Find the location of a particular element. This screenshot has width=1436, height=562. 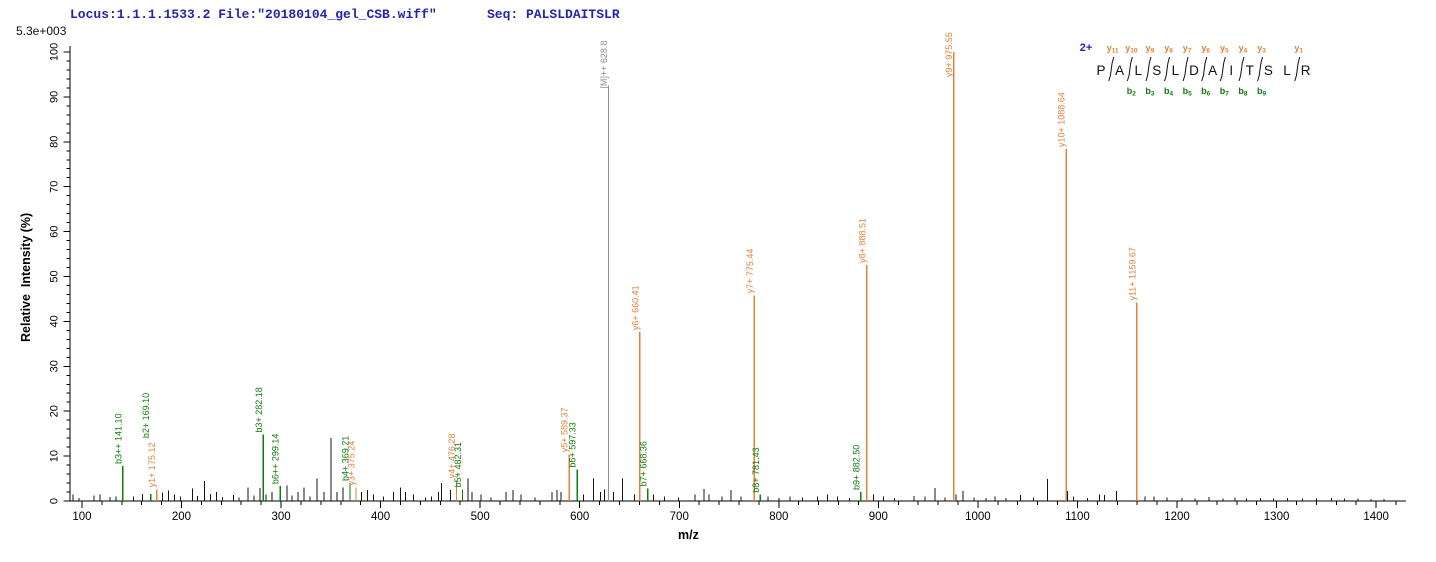

y-tick-label: 60 is located at coordinates (55, 231).